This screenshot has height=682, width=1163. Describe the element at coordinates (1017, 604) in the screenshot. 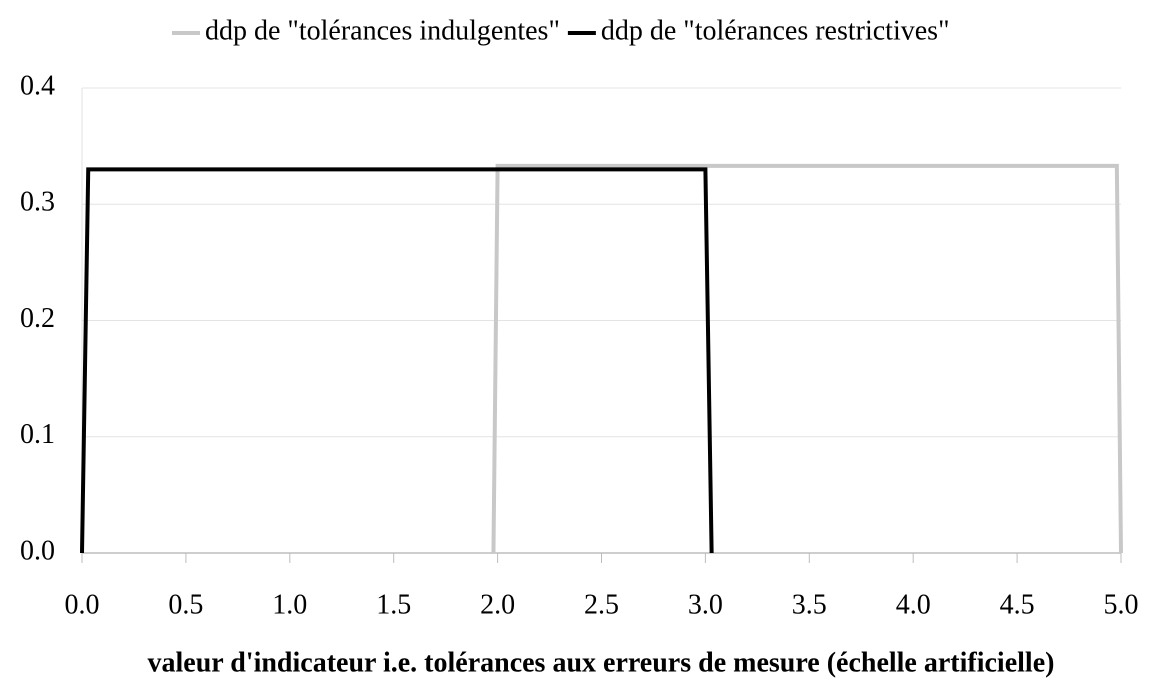

I see `x-tick-label: 4.5` at that location.